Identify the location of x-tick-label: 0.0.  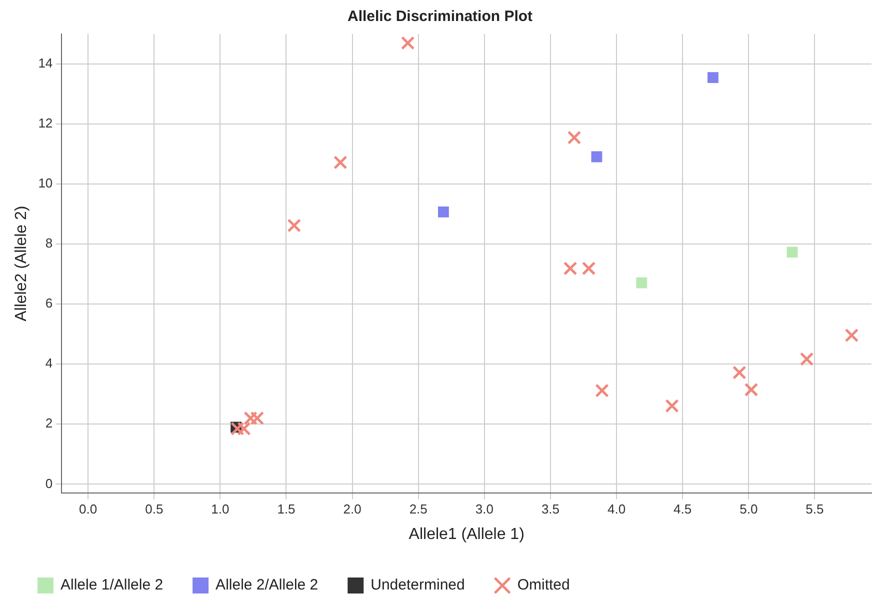
(88, 509).